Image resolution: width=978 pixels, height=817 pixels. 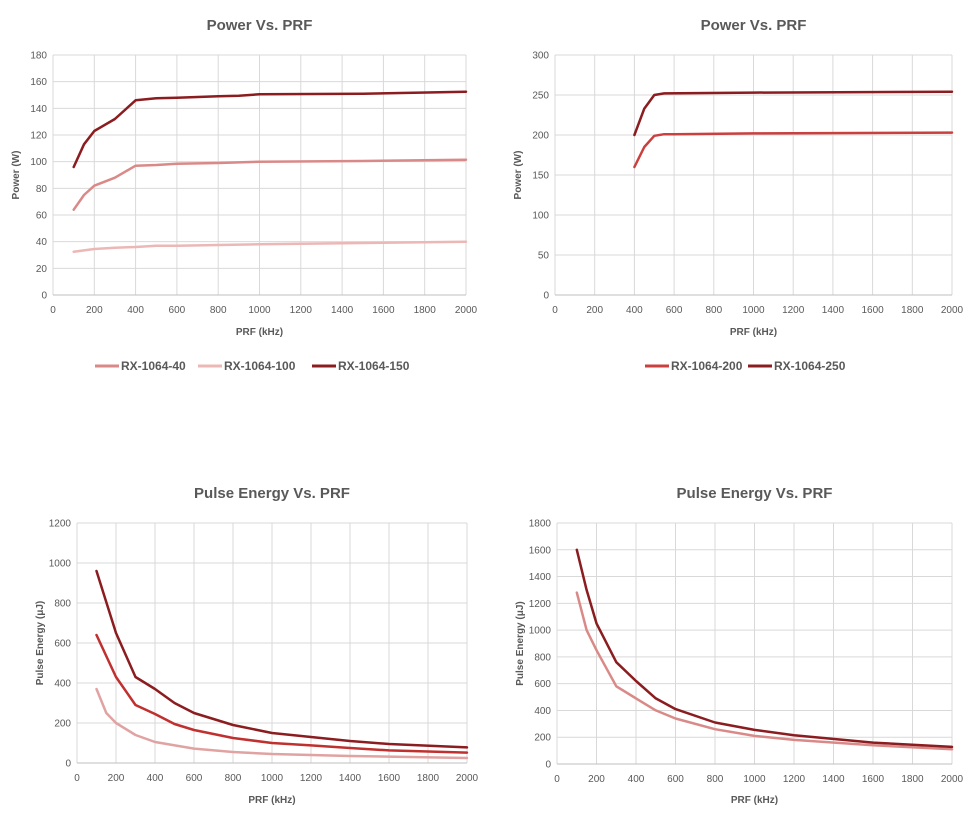 I want to click on y-tick-label: 1400, so click(x=540, y=577).